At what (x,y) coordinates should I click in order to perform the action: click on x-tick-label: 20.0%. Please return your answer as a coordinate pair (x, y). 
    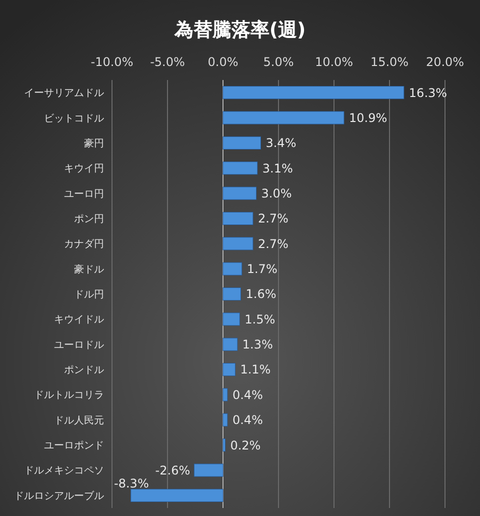
    Looking at the image, I should click on (445, 62).